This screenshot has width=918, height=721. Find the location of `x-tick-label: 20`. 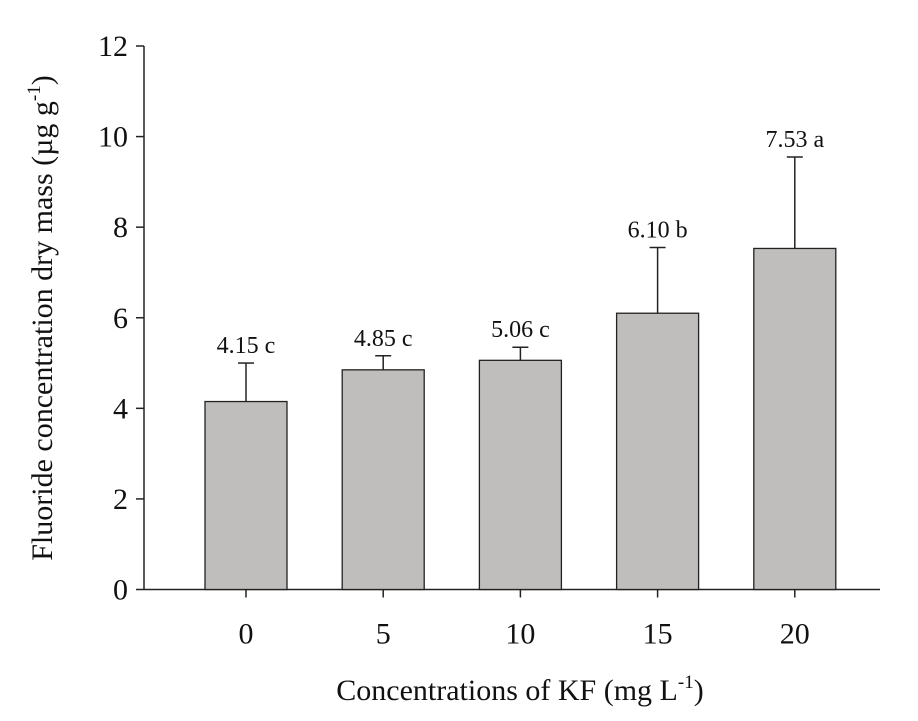

x-tick-label: 20 is located at coordinates (795, 634).